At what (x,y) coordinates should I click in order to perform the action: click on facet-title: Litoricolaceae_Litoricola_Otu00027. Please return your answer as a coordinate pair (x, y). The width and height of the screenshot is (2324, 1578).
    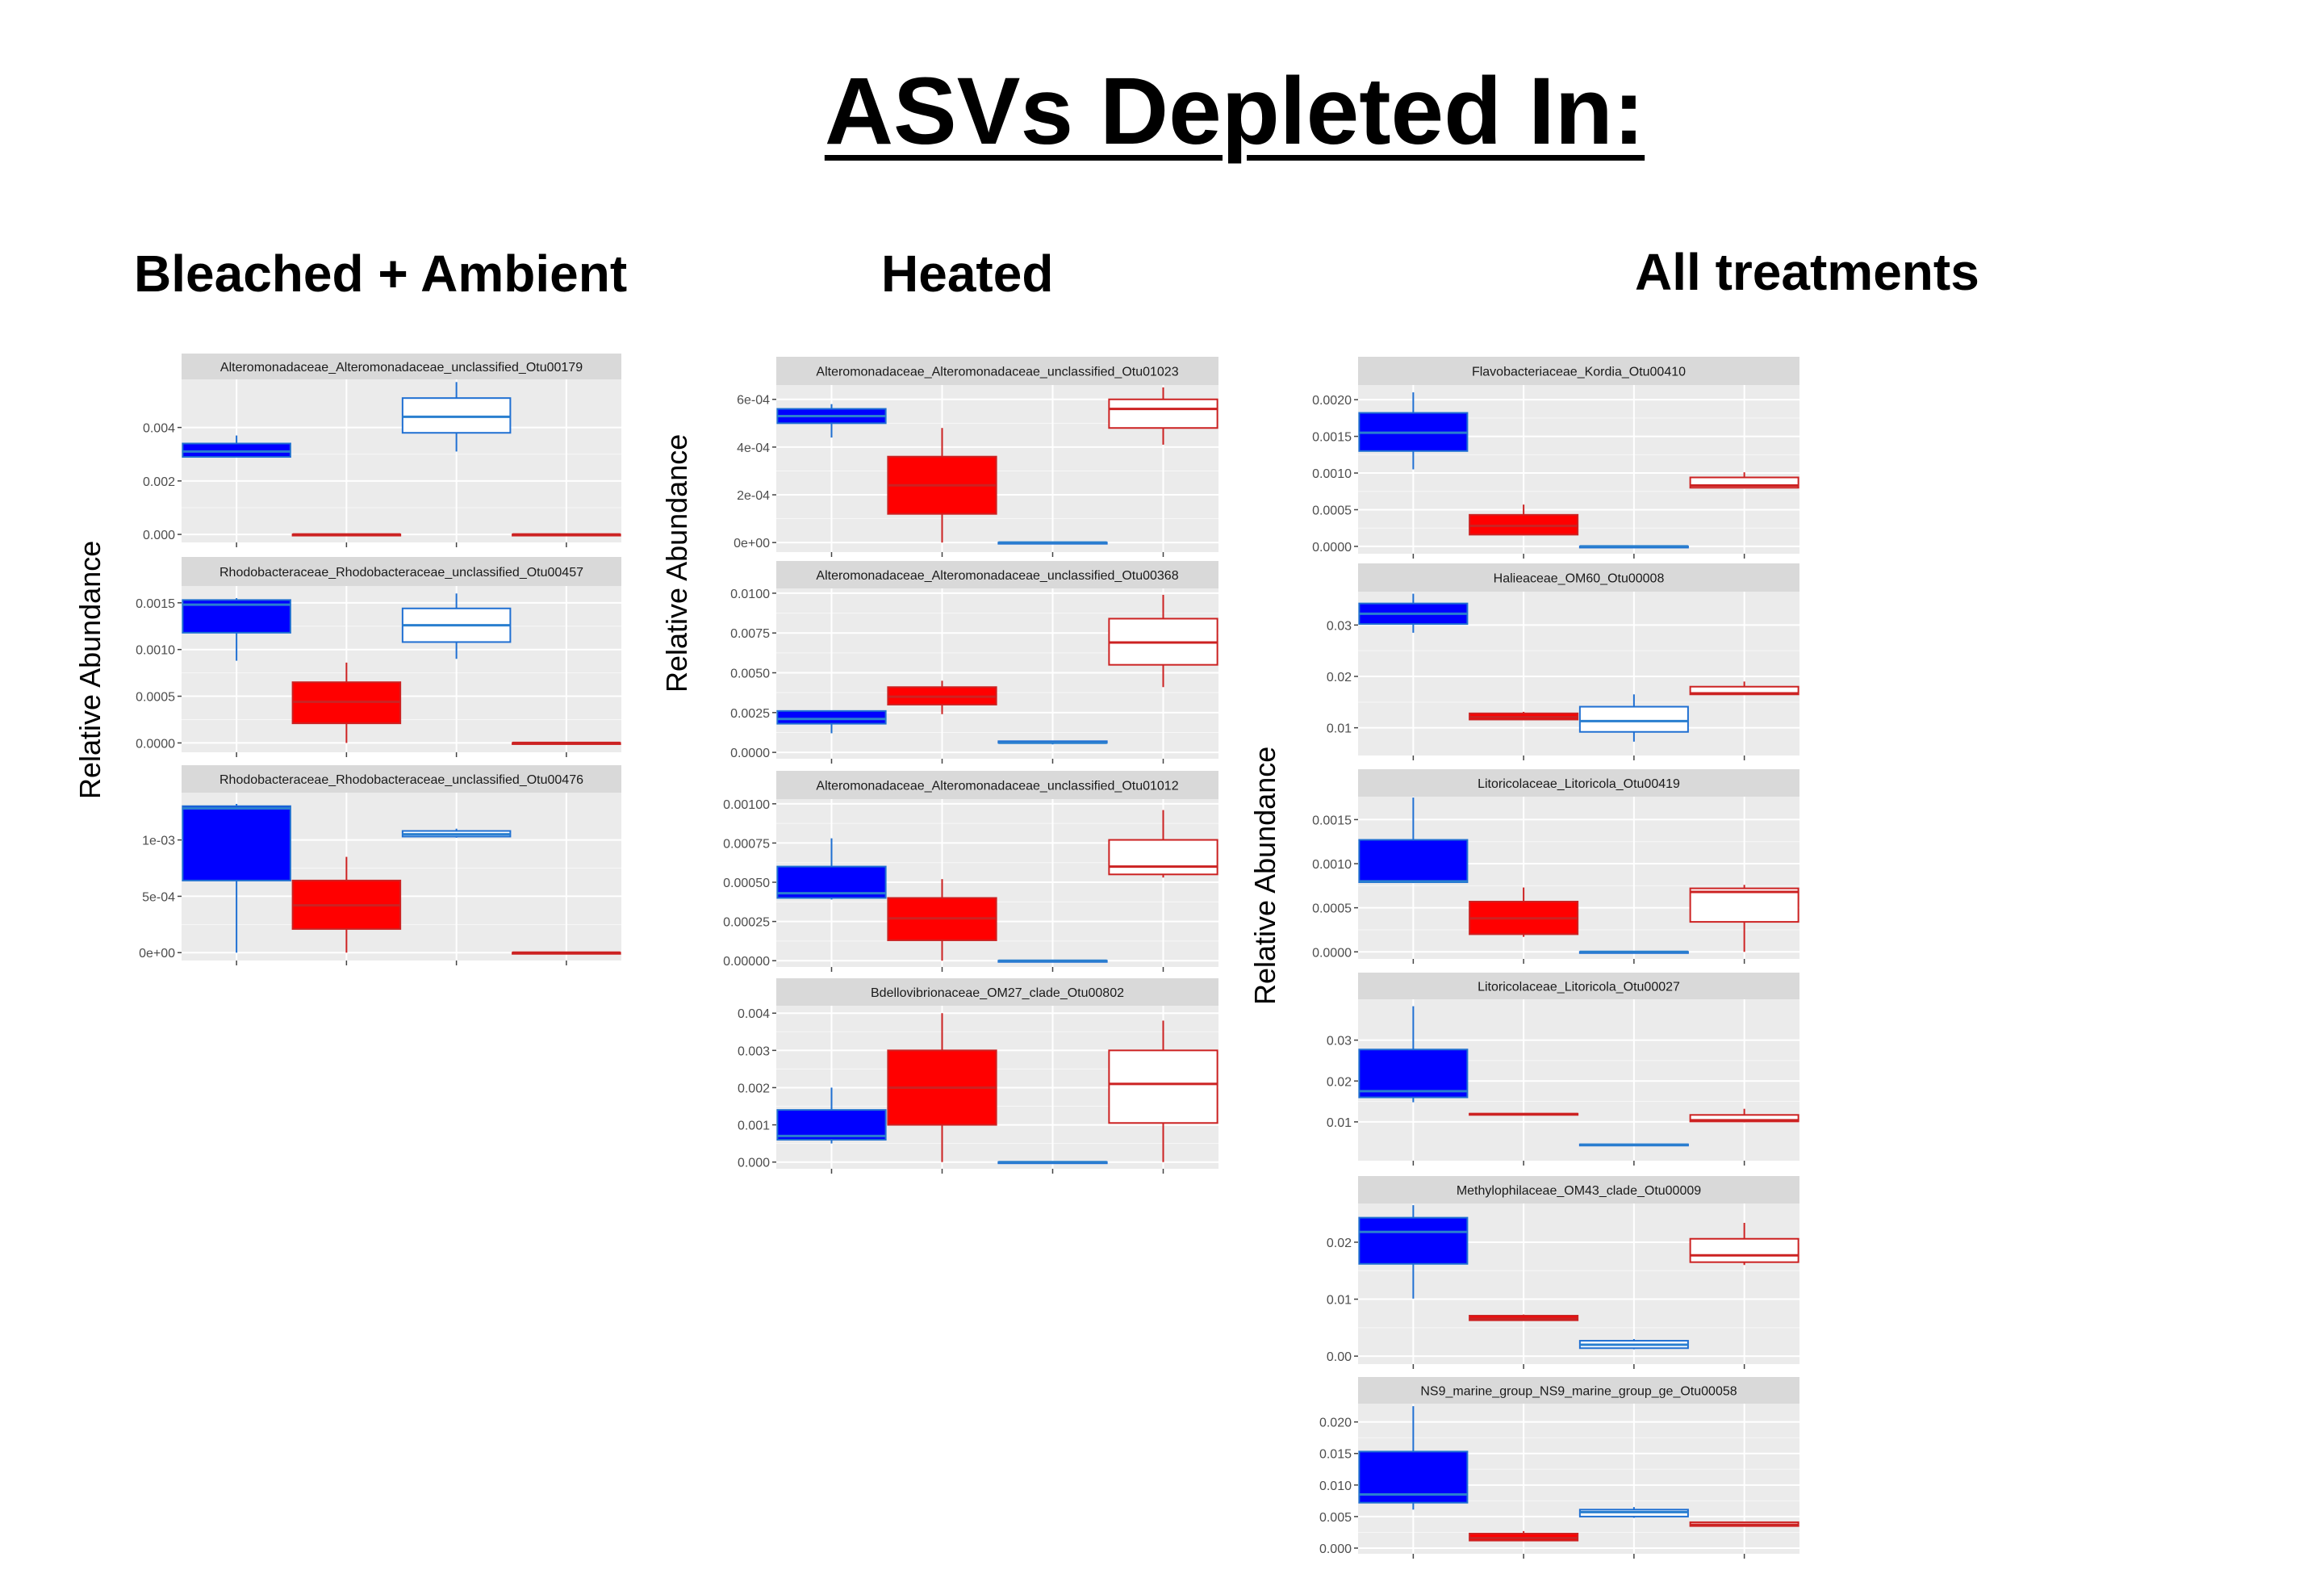
    Looking at the image, I should click on (1579, 987).